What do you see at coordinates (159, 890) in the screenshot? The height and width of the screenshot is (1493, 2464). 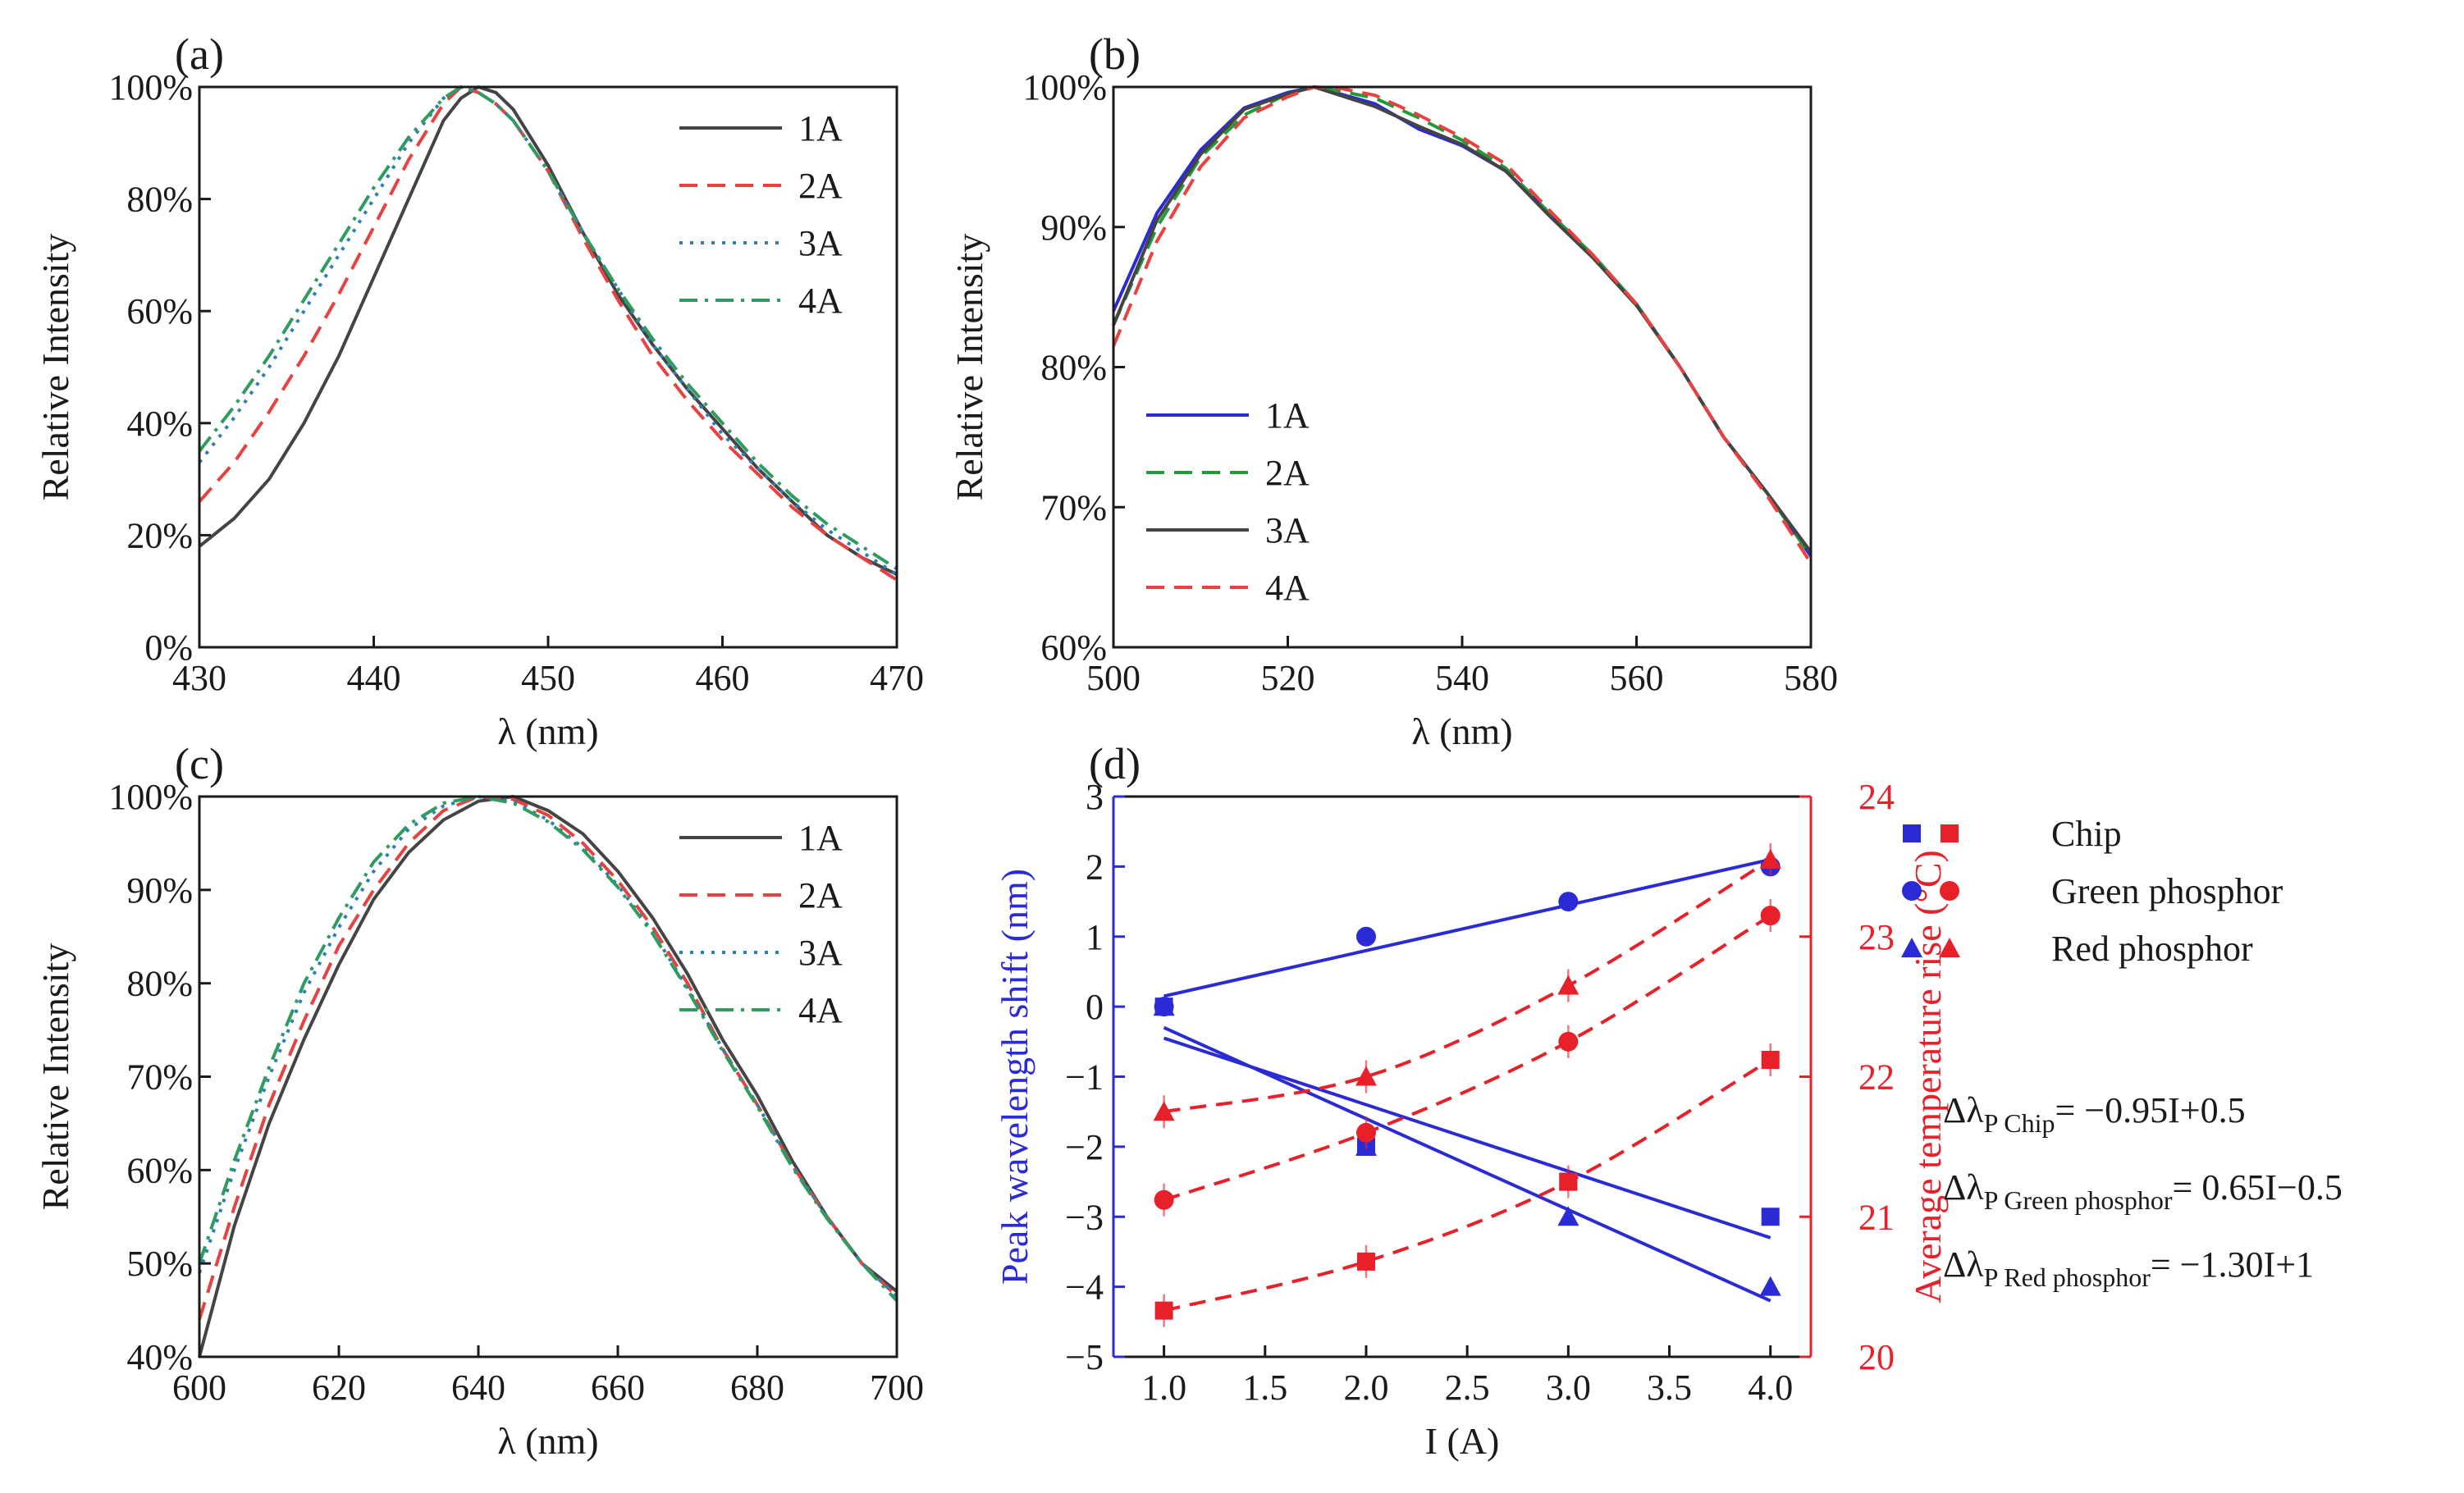 I see `y-tick-label: 90%` at bounding box center [159, 890].